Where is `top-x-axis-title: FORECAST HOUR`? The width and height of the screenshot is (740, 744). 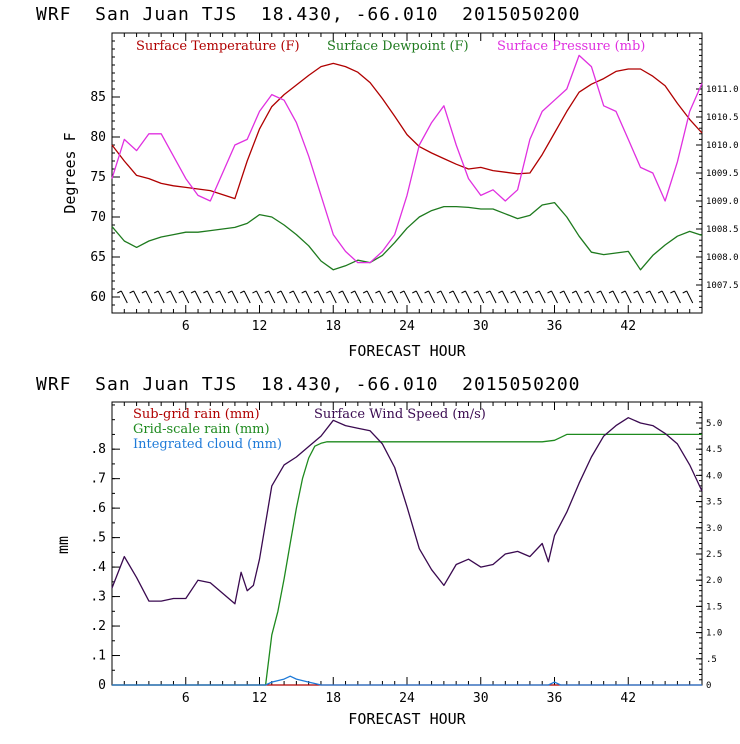 top-x-axis-title: FORECAST HOUR is located at coordinates (407, 351).